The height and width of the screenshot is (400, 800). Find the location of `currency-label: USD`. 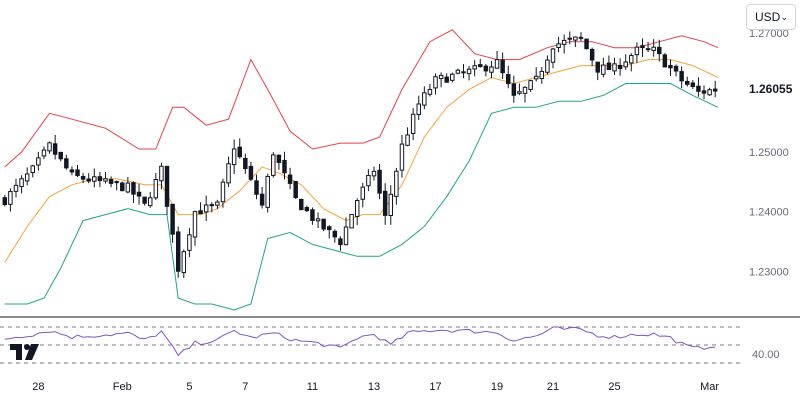

currency-label: USD is located at coordinates (768, 17).